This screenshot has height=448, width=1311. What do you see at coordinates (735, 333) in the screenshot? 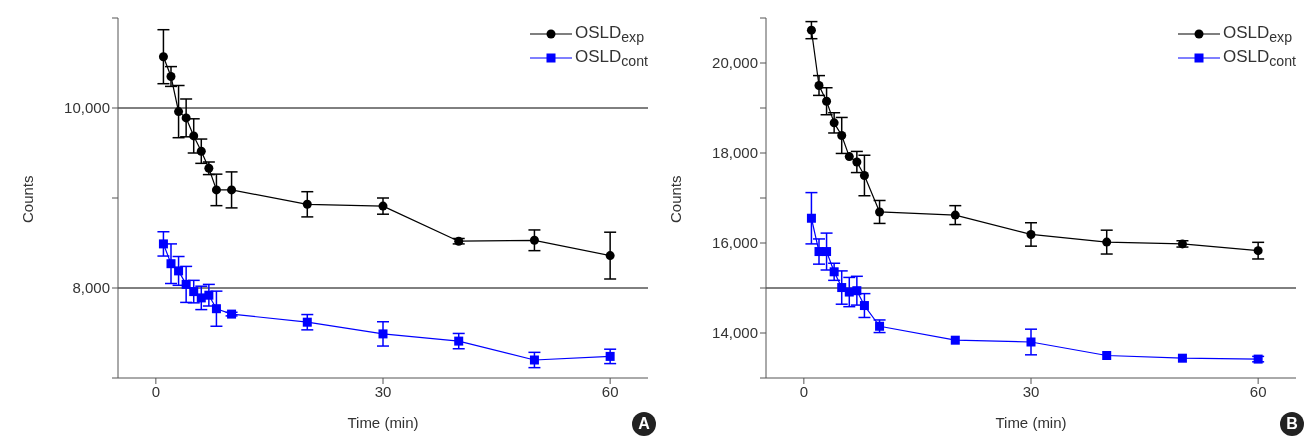
I see `y-tick-label: 14,000` at bounding box center [735, 333].